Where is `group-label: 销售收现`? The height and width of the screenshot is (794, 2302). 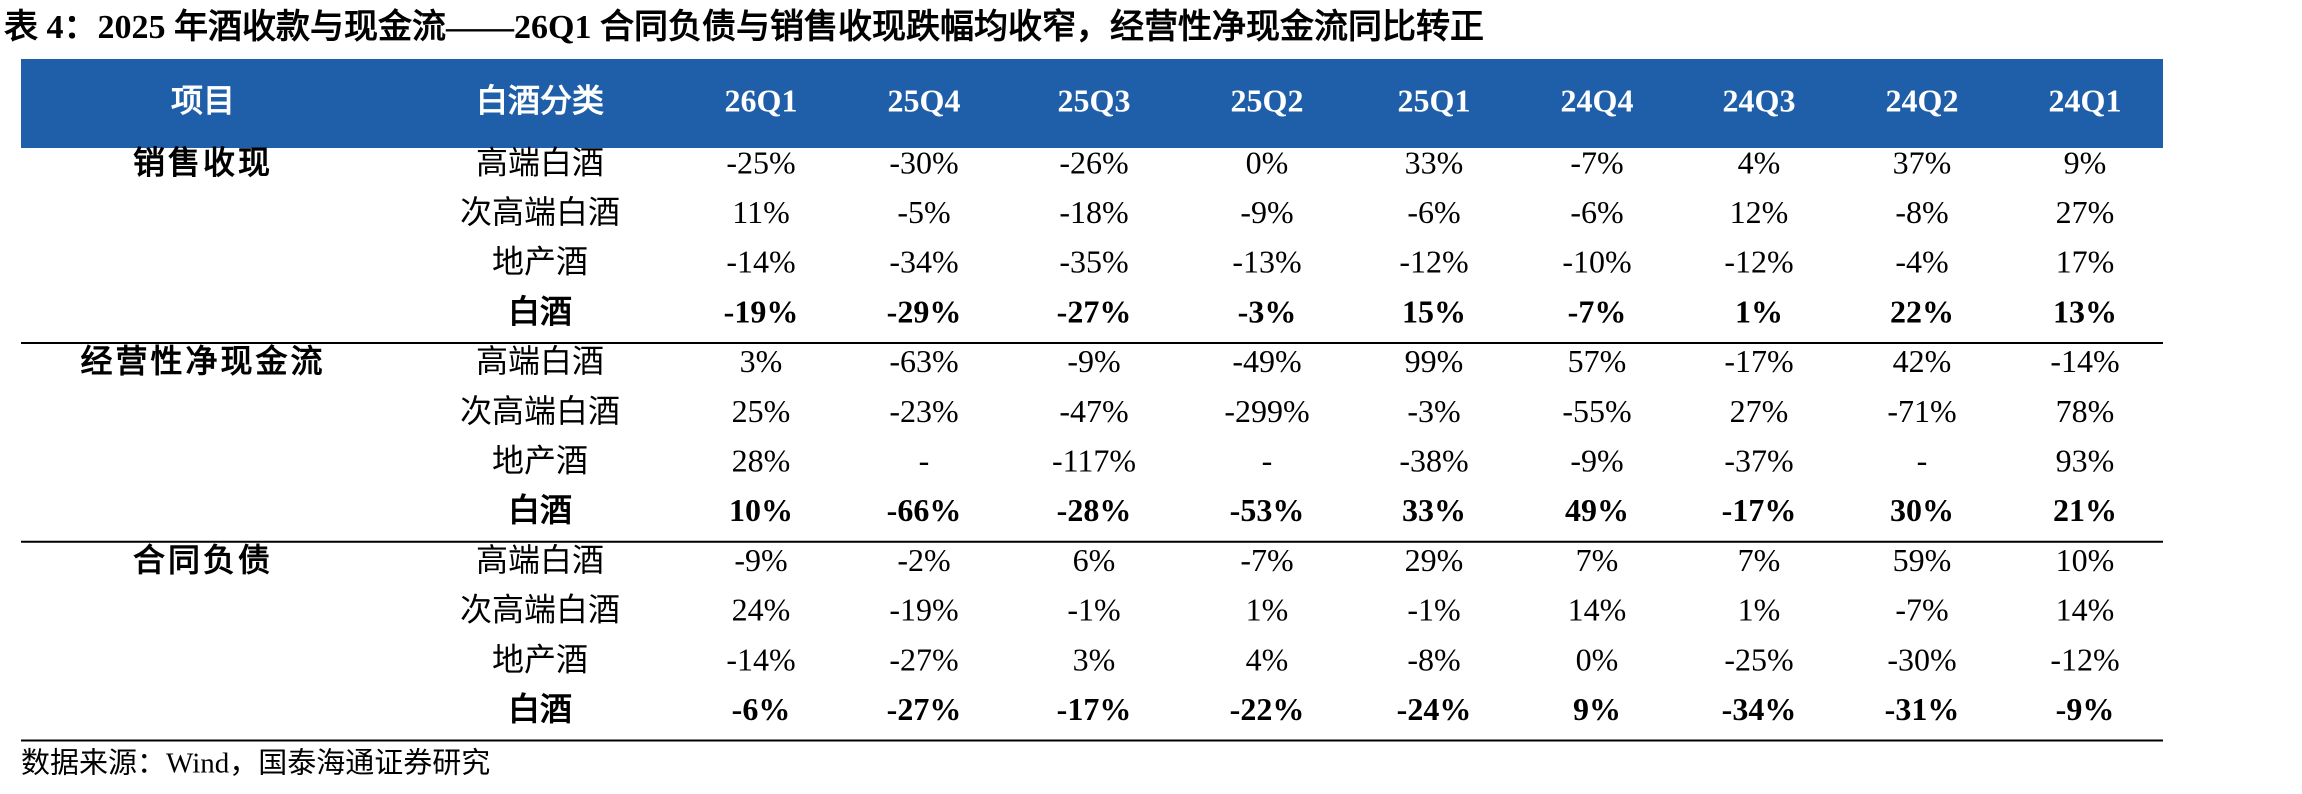
group-label: 销售收现 is located at coordinates (203, 162).